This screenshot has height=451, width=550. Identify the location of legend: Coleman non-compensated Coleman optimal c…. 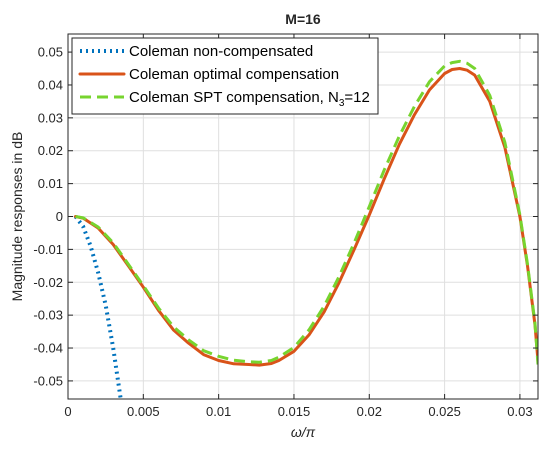
(225, 76).